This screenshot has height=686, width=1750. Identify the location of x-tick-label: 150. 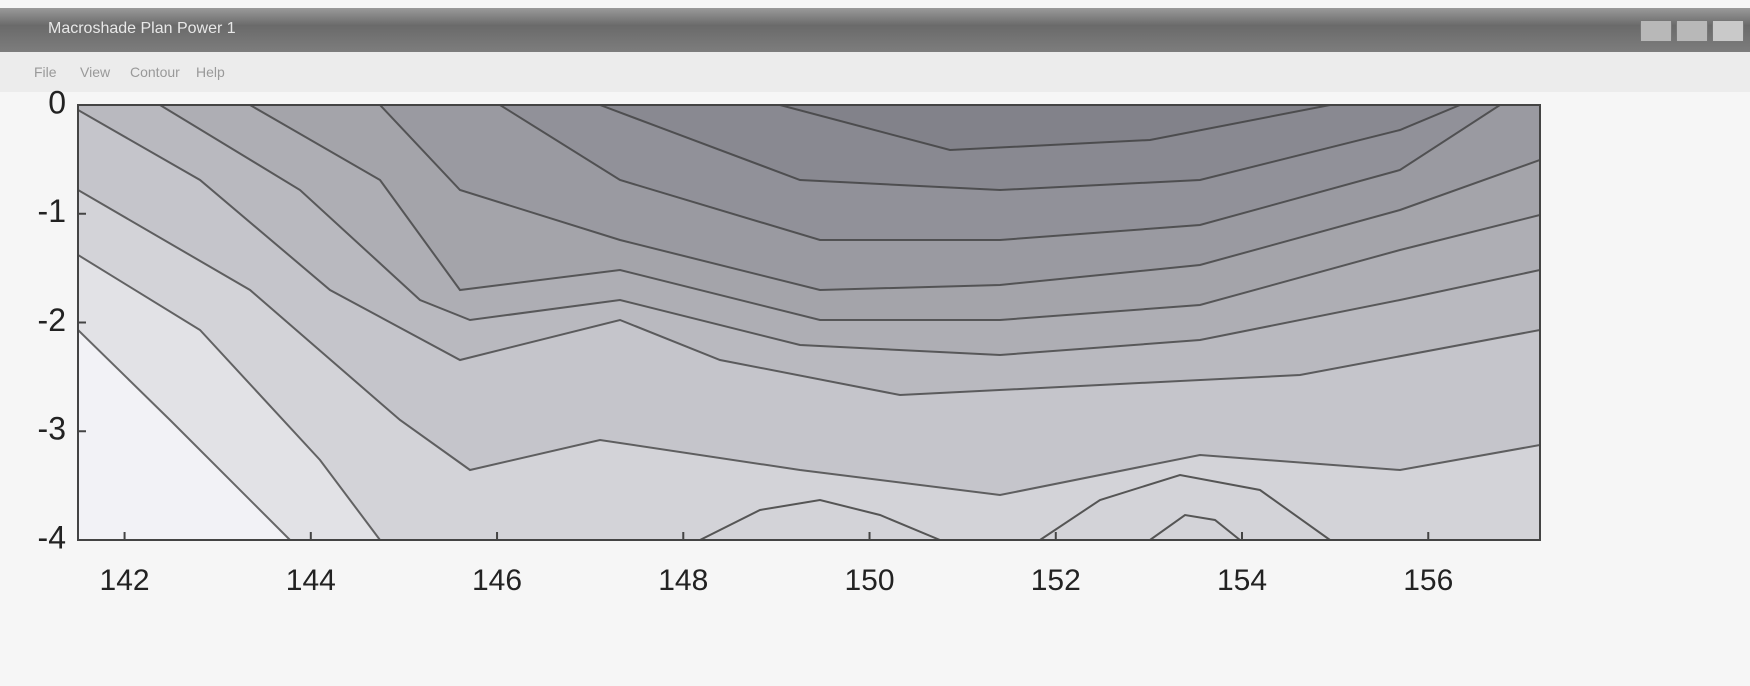
(869, 580).